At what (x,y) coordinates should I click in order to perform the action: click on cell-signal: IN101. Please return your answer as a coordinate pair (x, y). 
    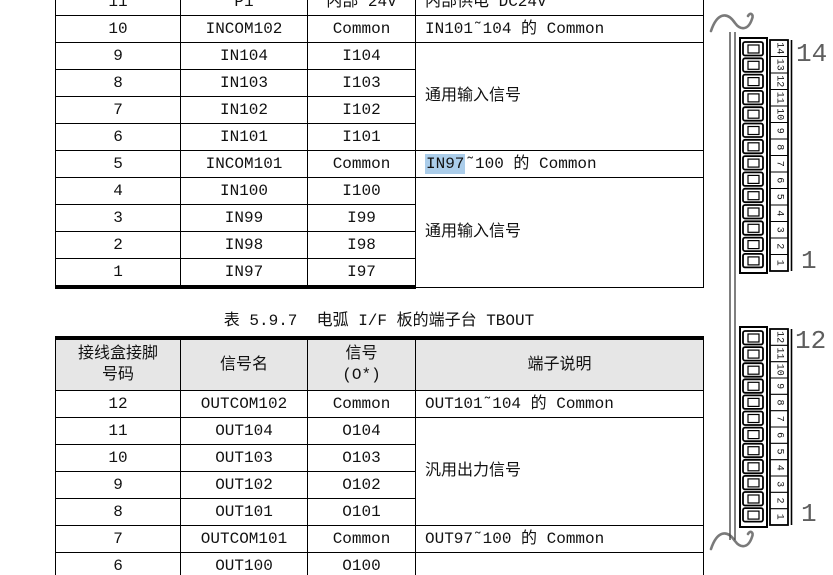
    Looking at the image, I should click on (244, 137).